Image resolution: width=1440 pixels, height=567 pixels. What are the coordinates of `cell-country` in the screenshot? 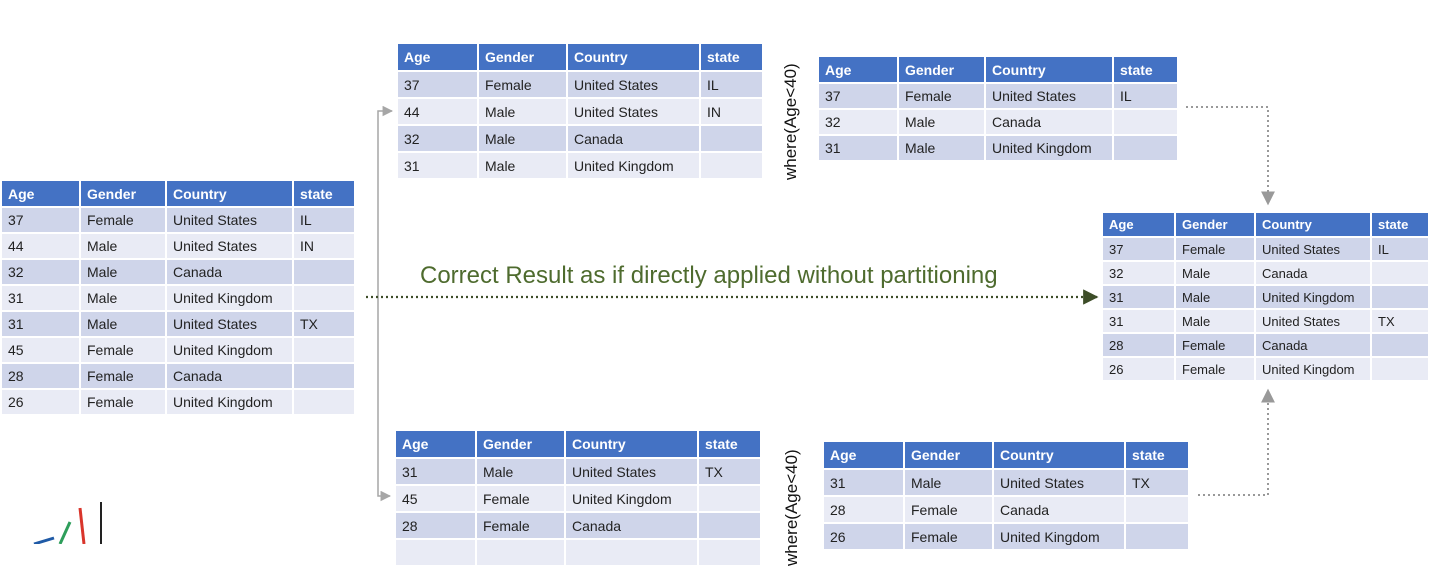 It's located at (632, 553).